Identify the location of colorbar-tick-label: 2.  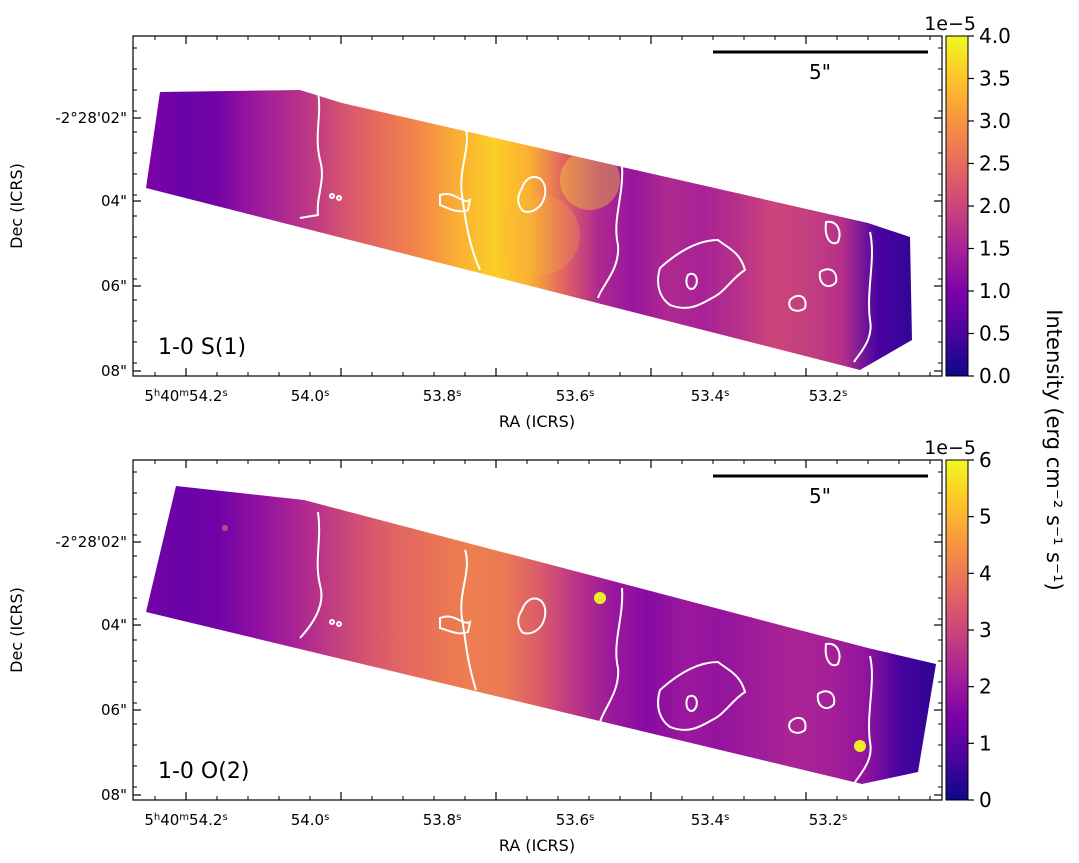
(985, 687).